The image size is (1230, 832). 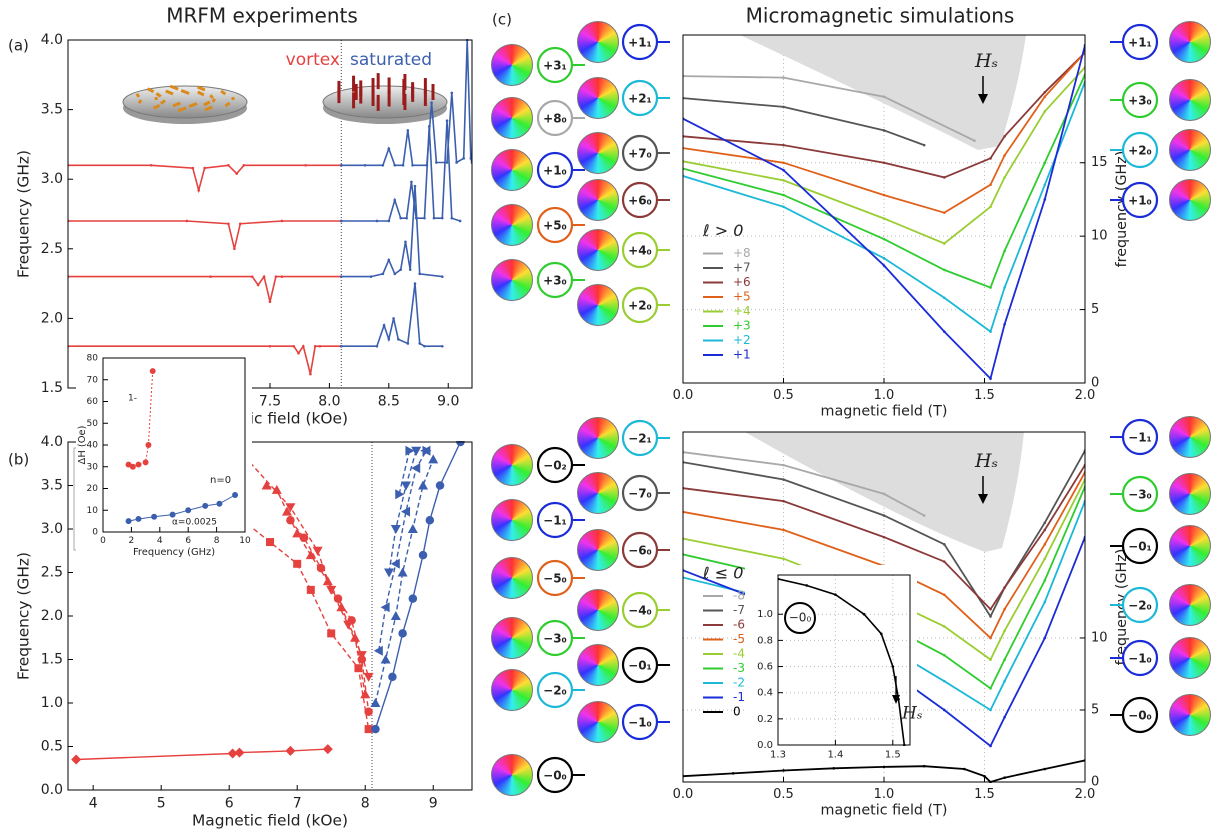 I want to click on legend-label: -2, so click(x=739, y=683).